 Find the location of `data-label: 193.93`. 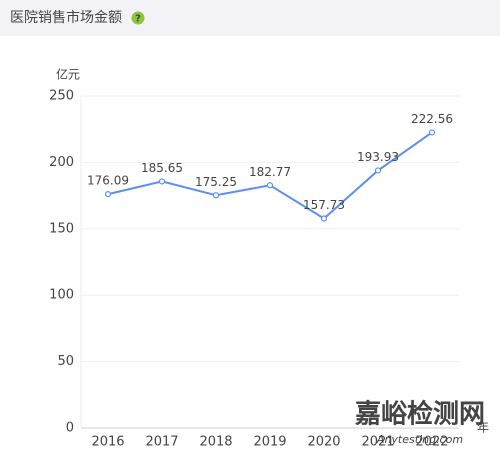

data-label: 193.93 is located at coordinates (378, 157).